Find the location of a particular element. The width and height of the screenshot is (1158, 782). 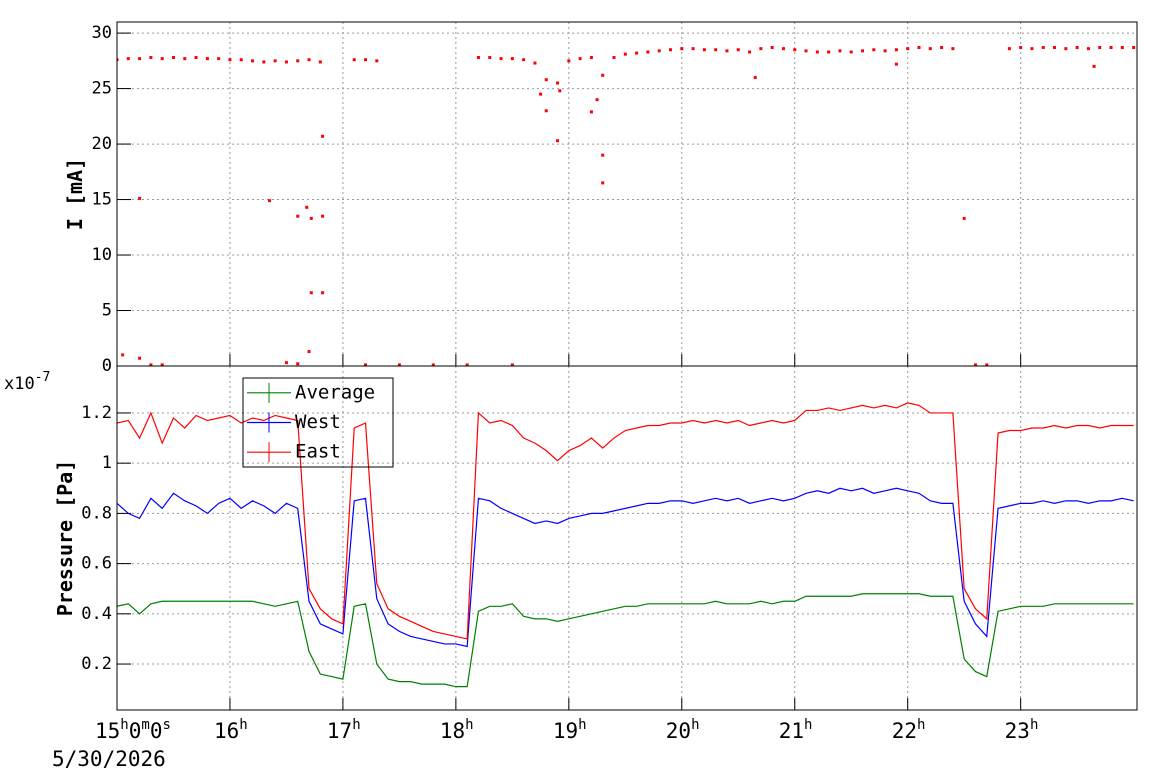

y-tick-label: 0.2 is located at coordinates (96, 664).